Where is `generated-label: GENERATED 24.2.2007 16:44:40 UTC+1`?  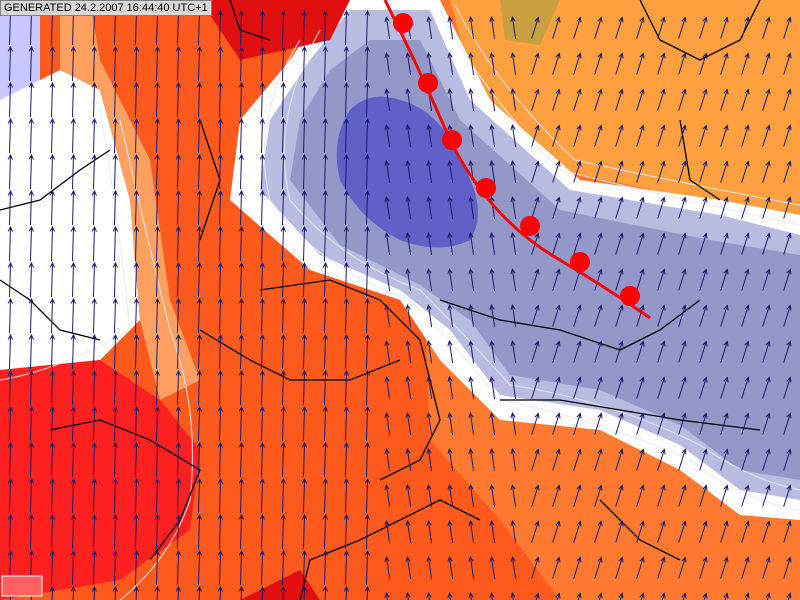 generated-label: GENERATED 24.2.2007 16:44:40 UTC+1 is located at coordinates (106, 8).